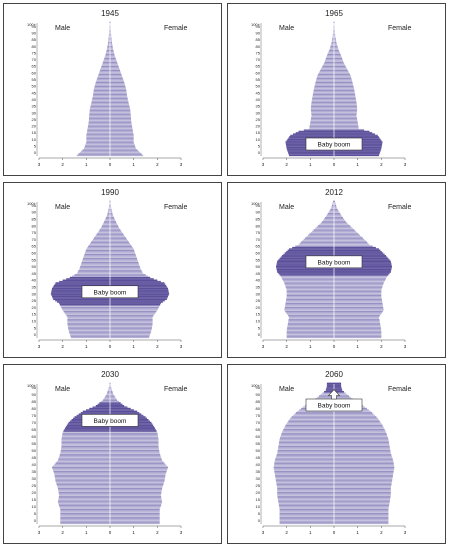 The image size is (450, 546). What do you see at coordinates (34, 457) in the screenshot?
I see `age-tick-label: 45` at bounding box center [34, 457].